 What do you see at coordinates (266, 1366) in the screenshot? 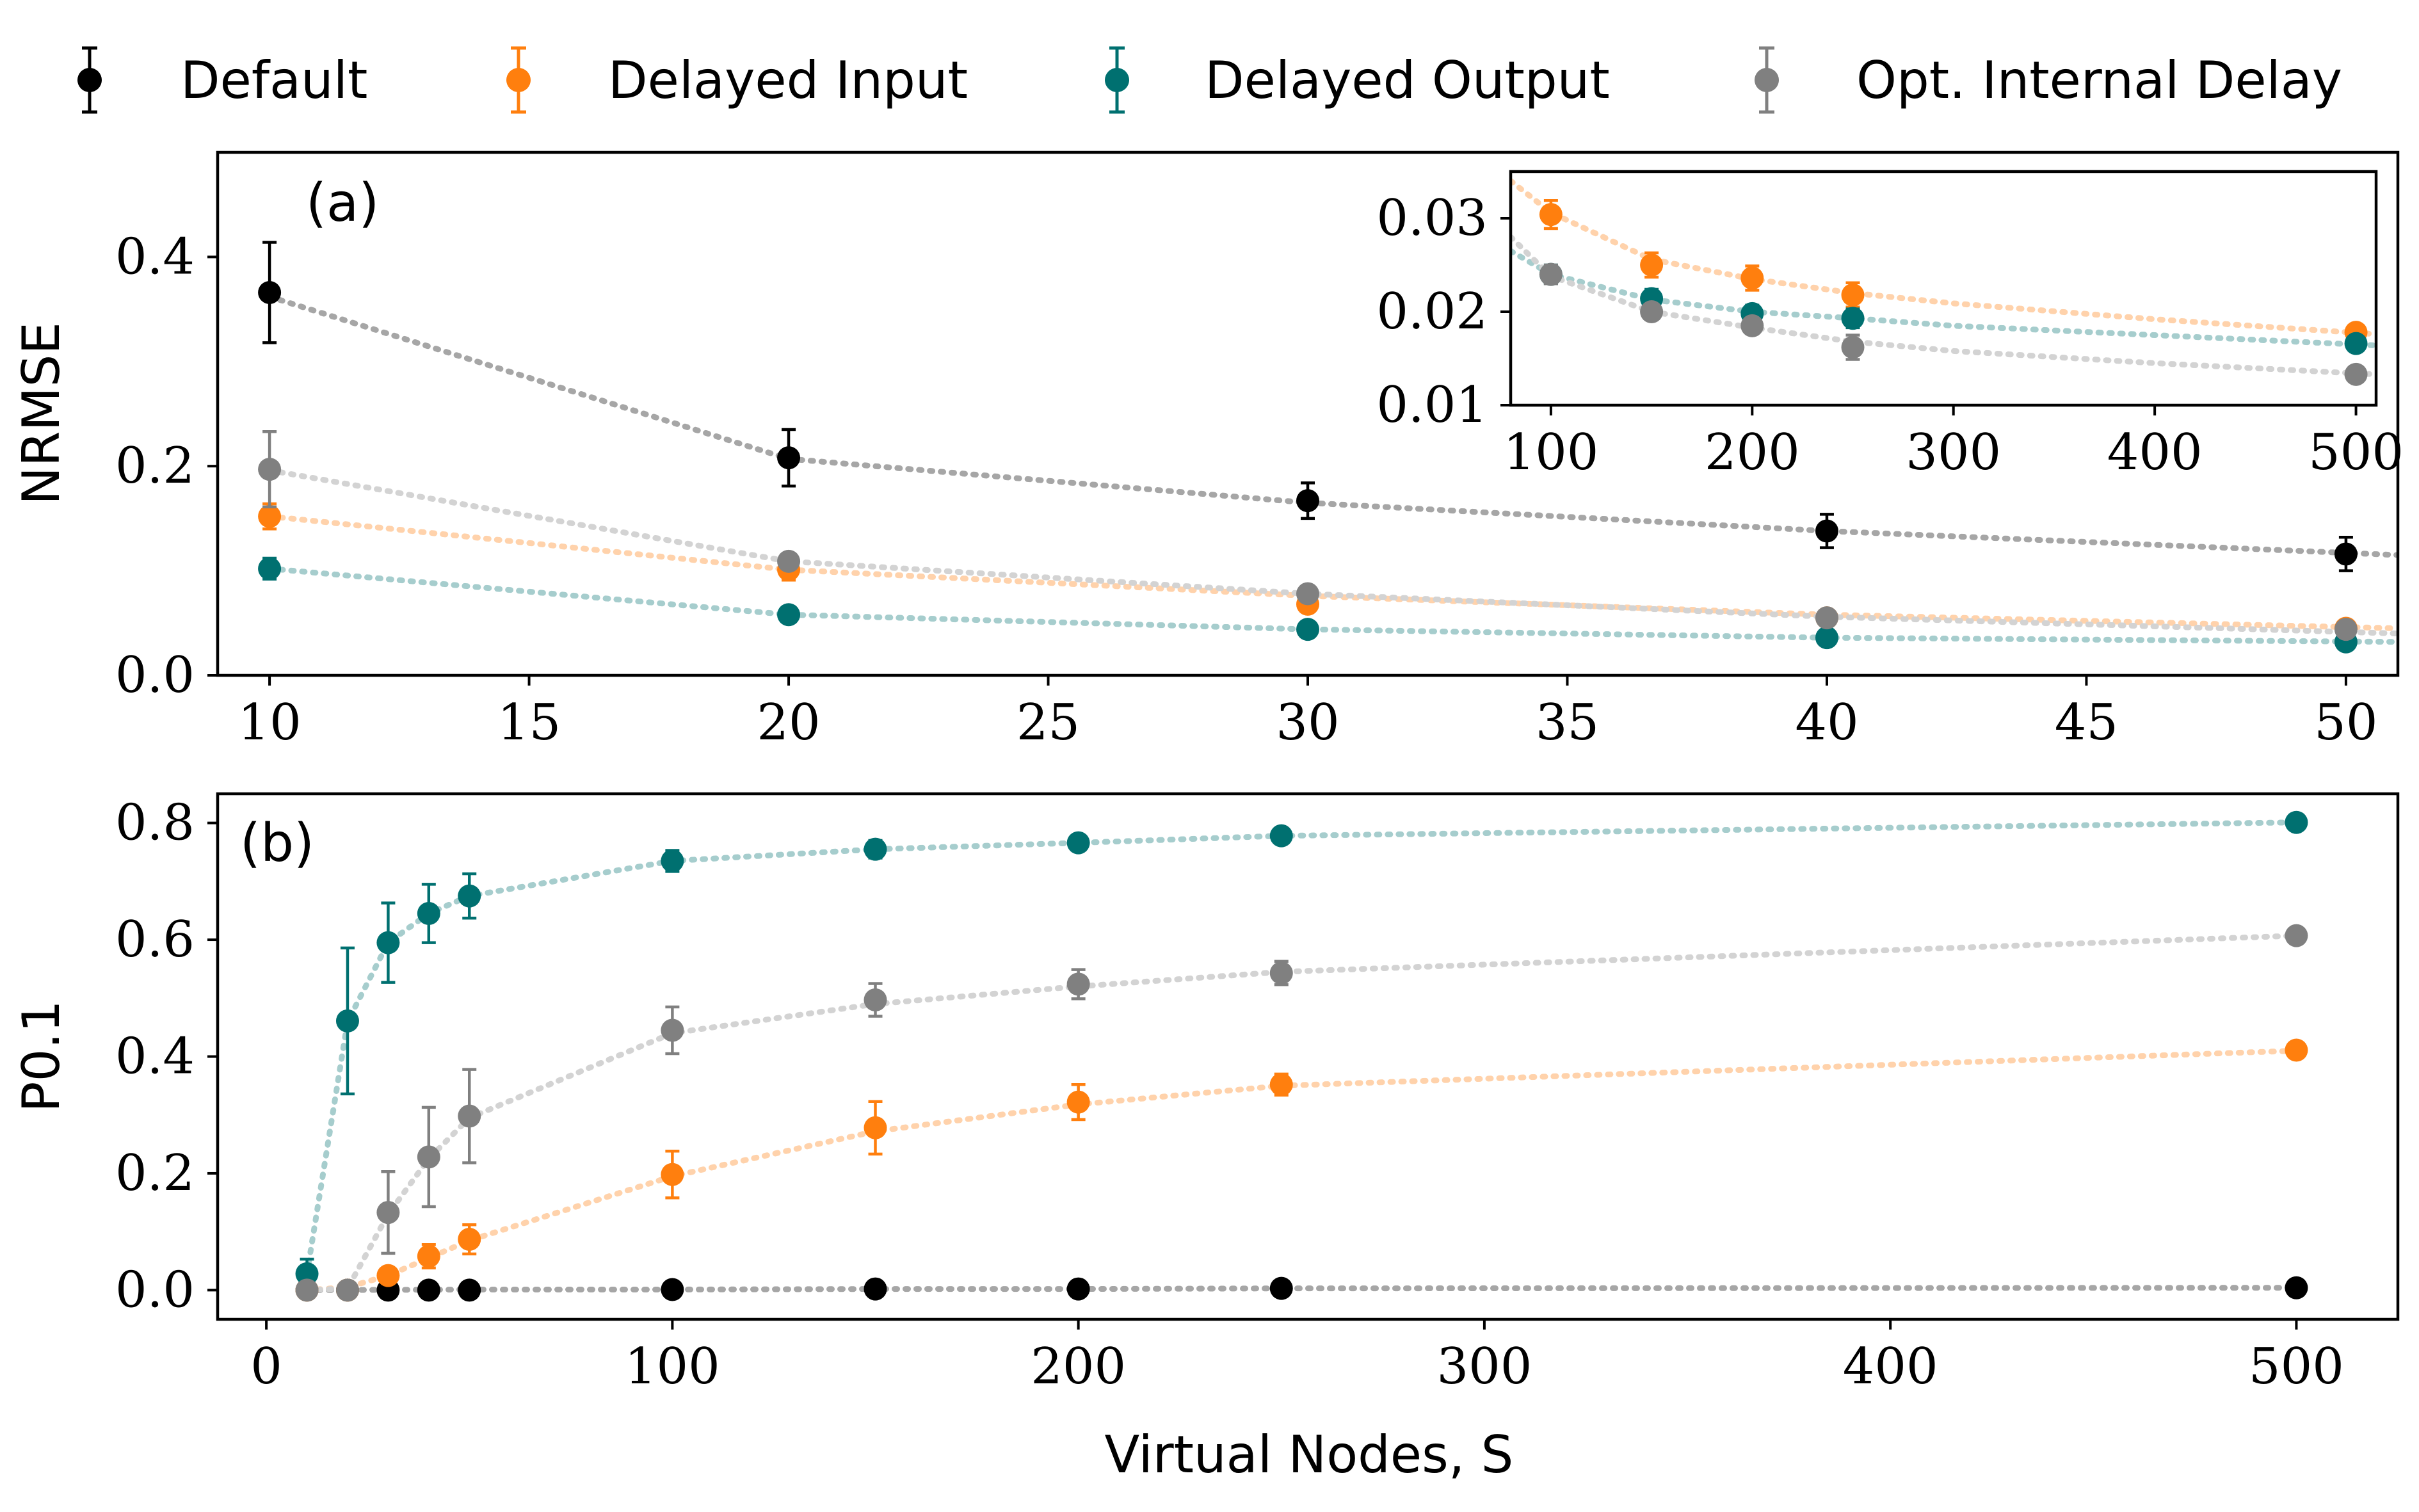
I see `x-tick-label: 0` at bounding box center [266, 1366].